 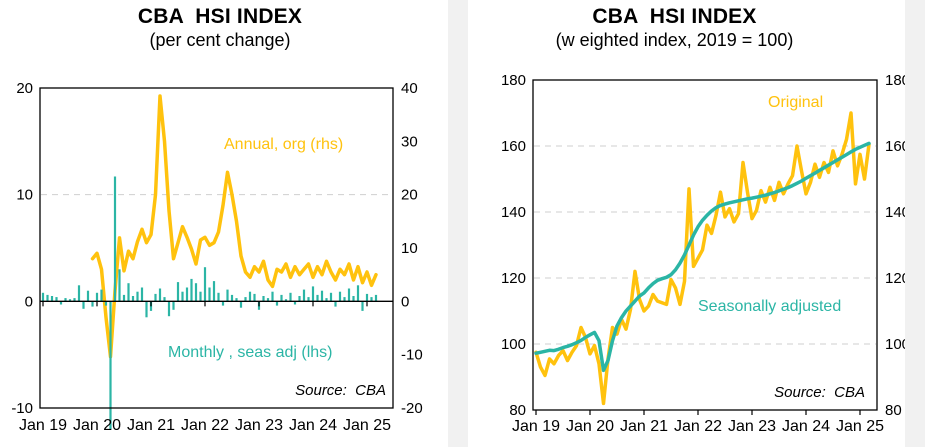 What do you see at coordinates (220, 16) in the screenshot?
I see `left-chart-title: CBA HSI INDEX` at bounding box center [220, 16].